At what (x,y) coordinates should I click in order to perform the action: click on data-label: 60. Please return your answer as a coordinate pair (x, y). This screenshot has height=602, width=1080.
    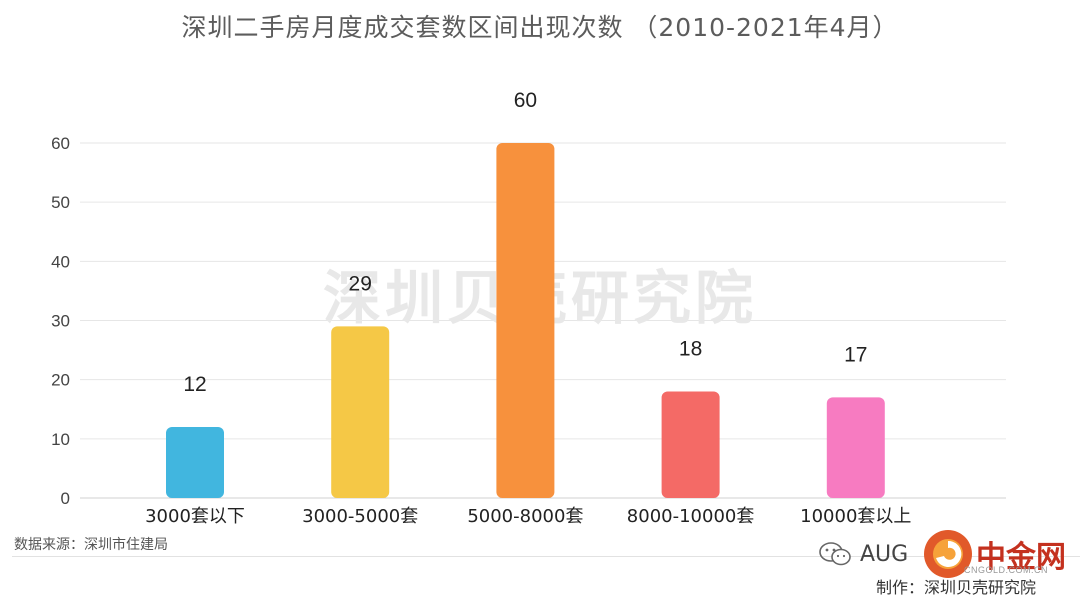
    Looking at the image, I should click on (525, 100).